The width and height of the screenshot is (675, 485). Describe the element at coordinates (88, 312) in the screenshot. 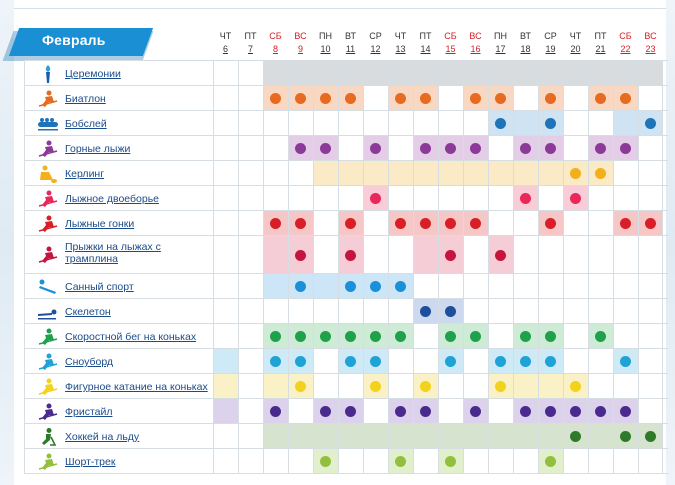

I see `sport-link: Скелетон` at that location.